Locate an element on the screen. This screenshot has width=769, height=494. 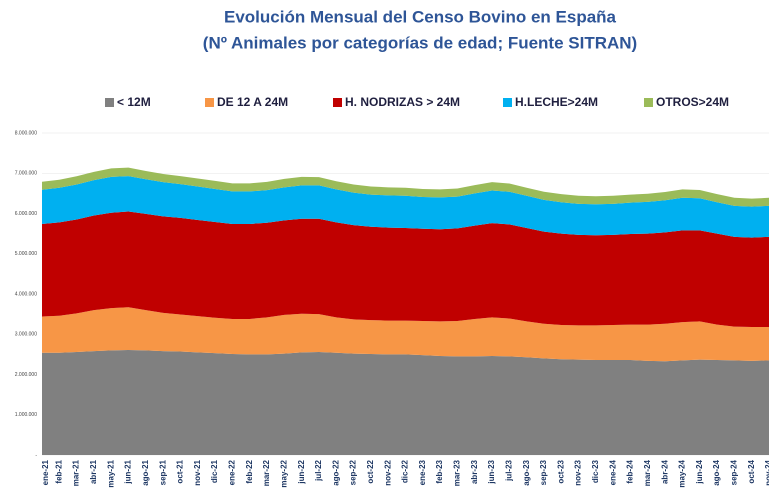
x-tick-label: ene-22 is located at coordinates (232, 472).